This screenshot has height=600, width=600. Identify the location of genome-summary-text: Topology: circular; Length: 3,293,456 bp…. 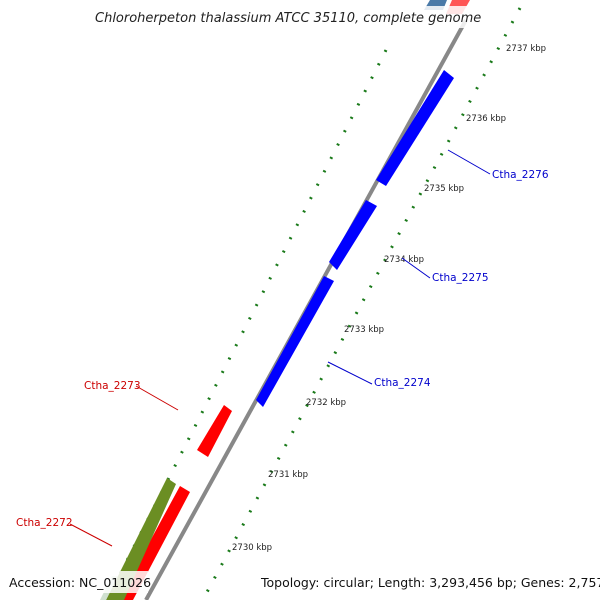
(430, 582).